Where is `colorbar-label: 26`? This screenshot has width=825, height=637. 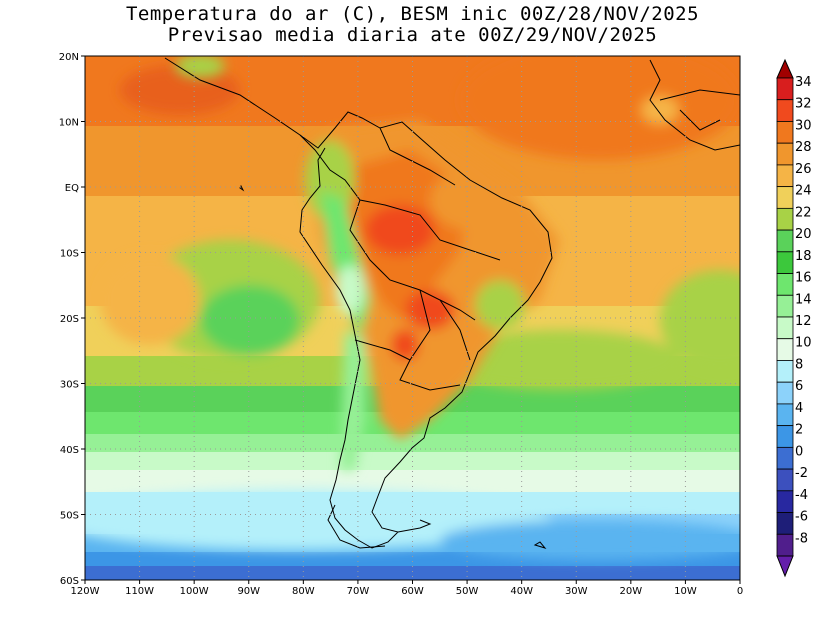 colorbar-label: 26 is located at coordinates (803, 169).